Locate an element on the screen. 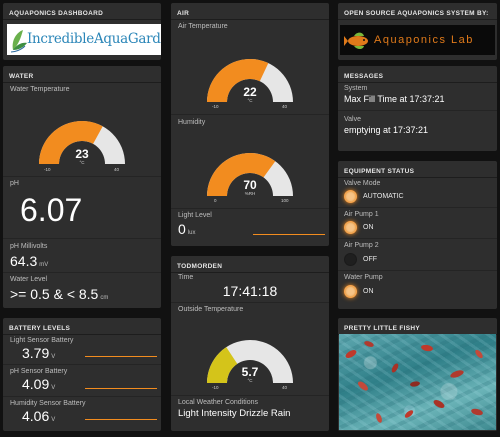 This screenshot has width=500, height=437. water-temperature-label: Water Temperature is located at coordinates (40, 89).